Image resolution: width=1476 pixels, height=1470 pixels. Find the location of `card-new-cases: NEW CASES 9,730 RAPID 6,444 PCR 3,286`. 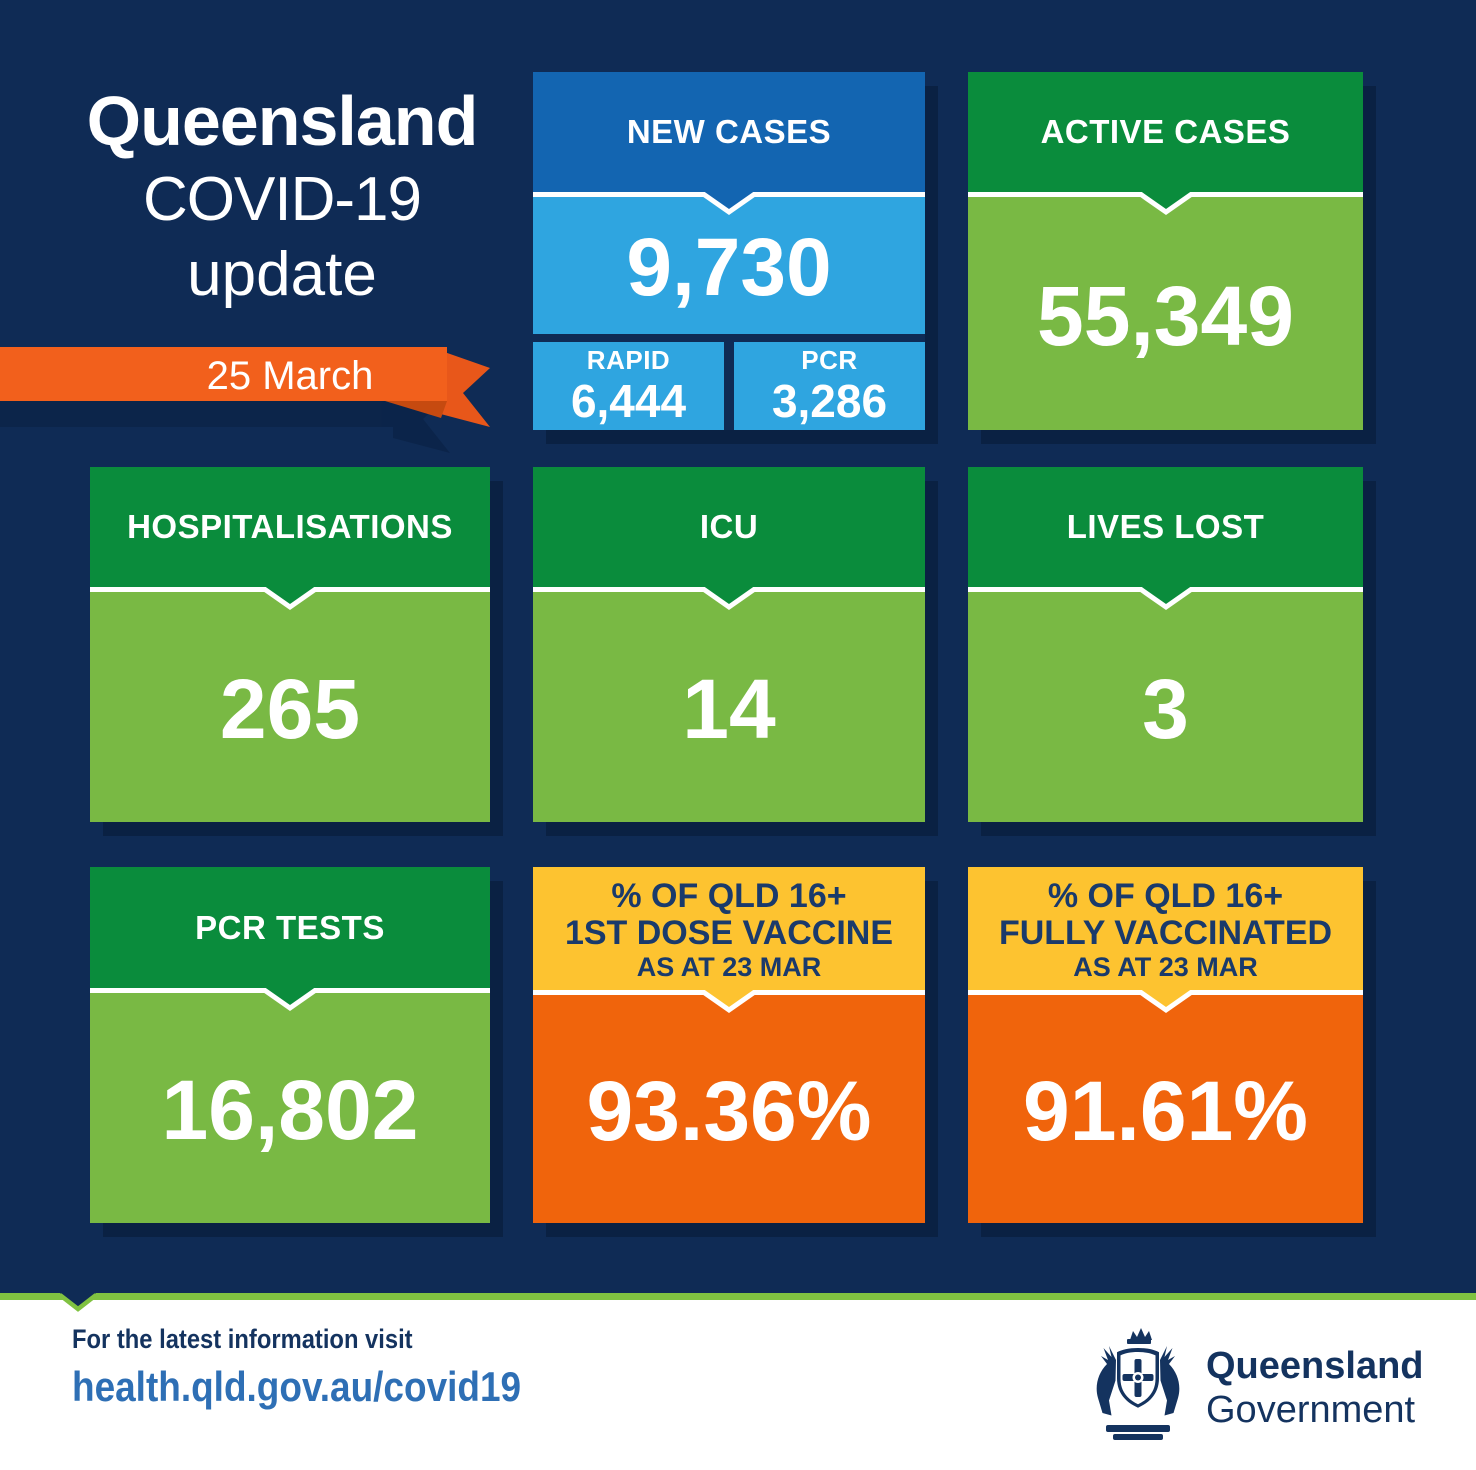

card-new-cases: NEW CASES 9,730 RAPID 6,444 PCR 3,286 is located at coordinates (729, 251).